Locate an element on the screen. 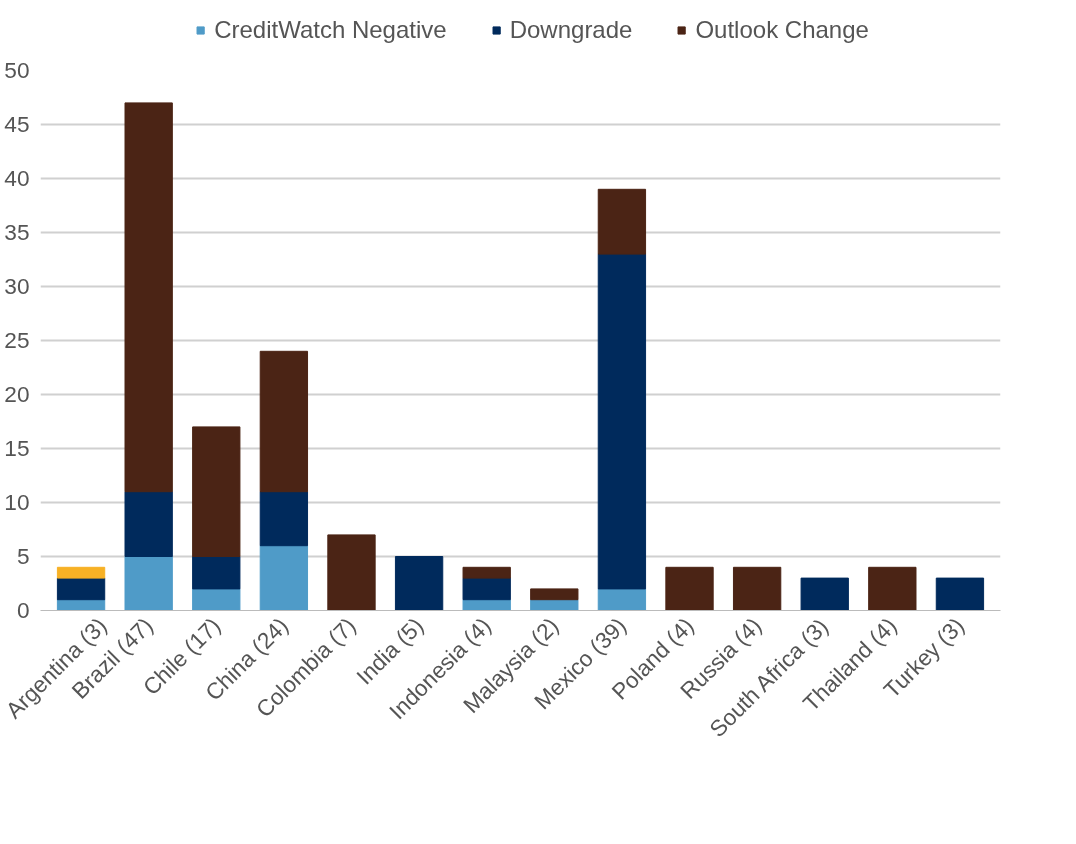 The height and width of the screenshot is (844, 1076). y-tick-label: 50 is located at coordinates (17, 70).